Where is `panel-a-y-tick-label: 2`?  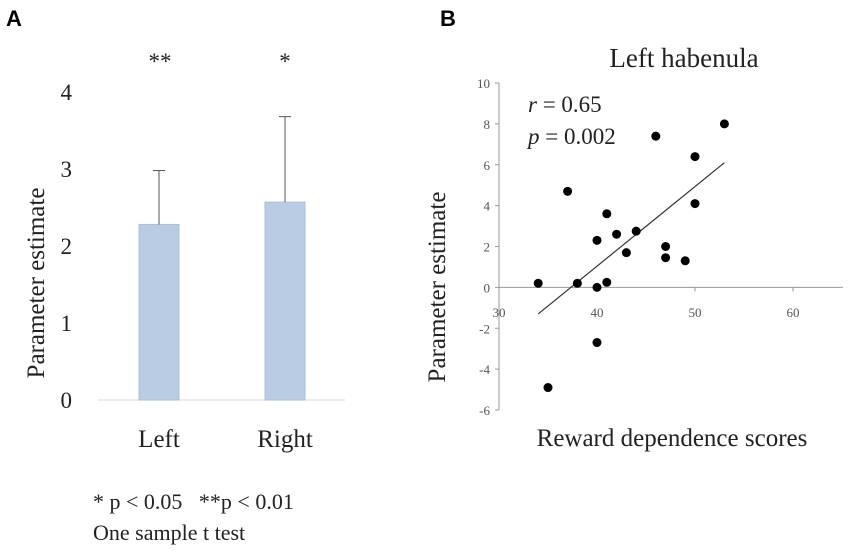 panel-a-y-tick-label: 2 is located at coordinates (67, 246).